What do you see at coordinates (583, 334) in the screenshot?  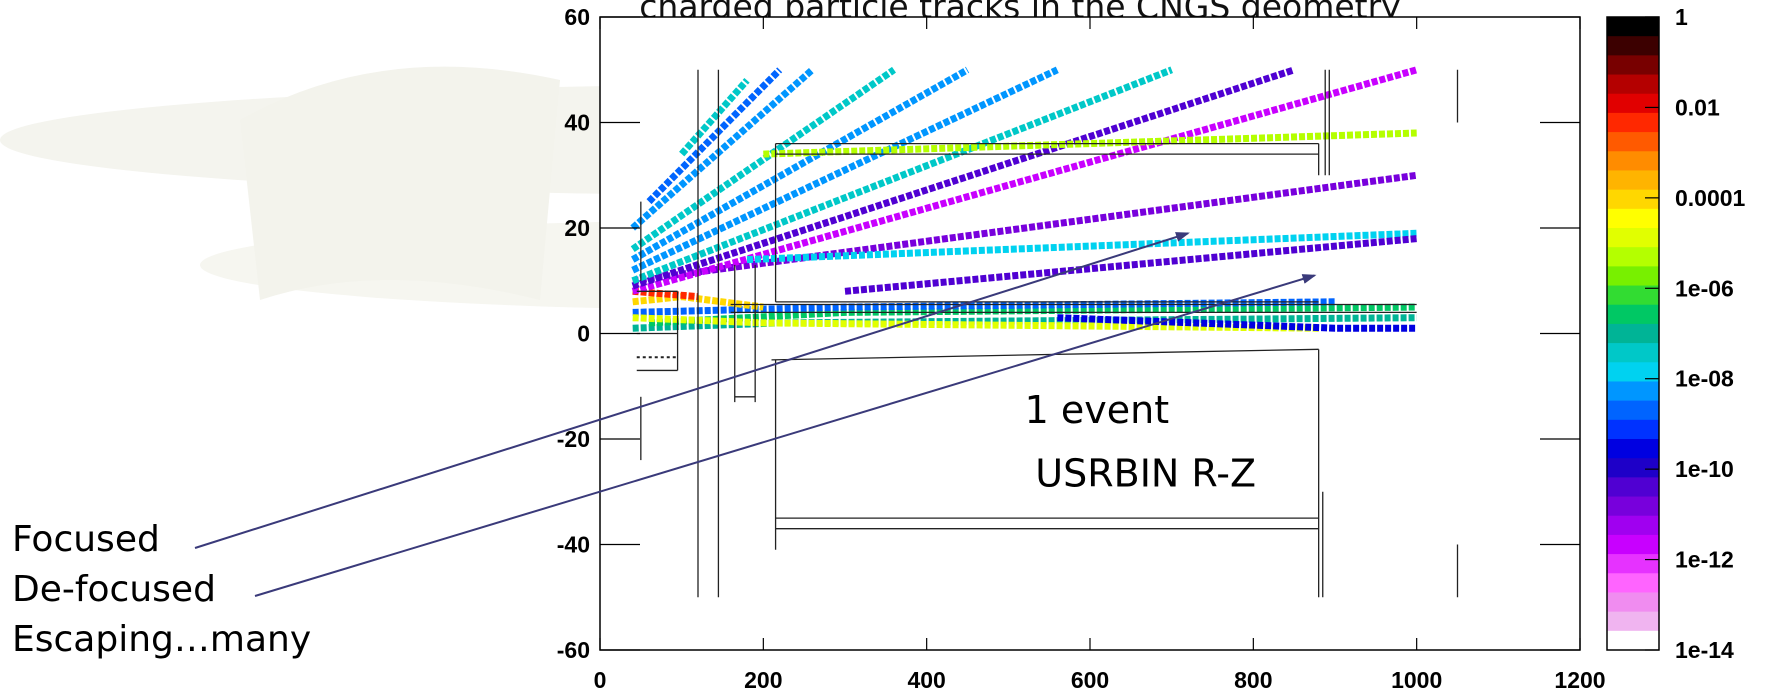 I see `y-tick-label-3: 0` at bounding box center [583, 334].